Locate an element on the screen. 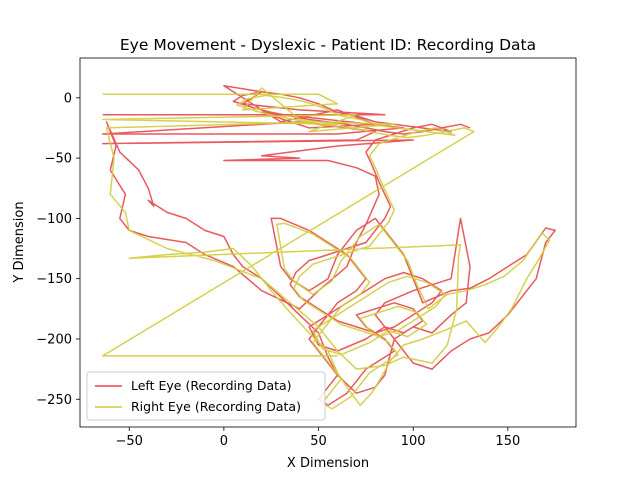  y-tick-label: −100 is located at coordinates (54, 219).